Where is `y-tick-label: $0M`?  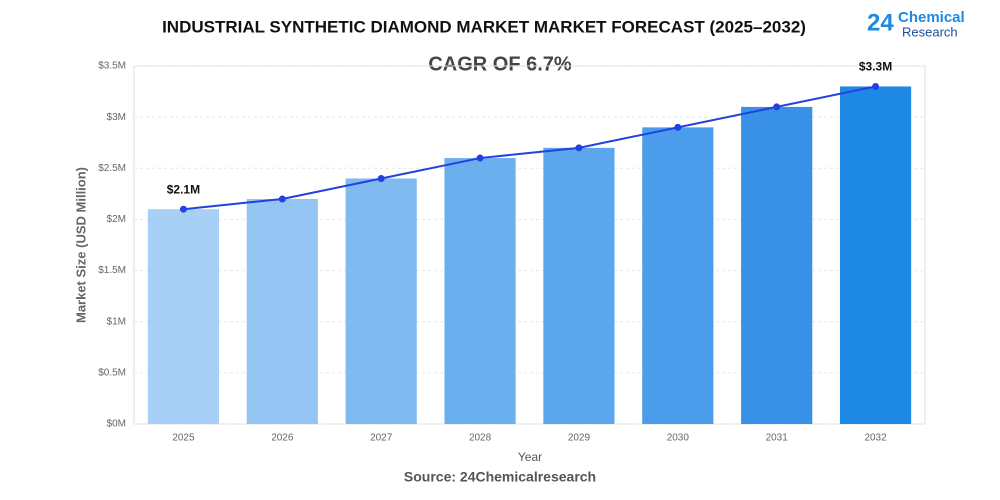
y-tick-label: $0M is located at coordinates (116, 424).